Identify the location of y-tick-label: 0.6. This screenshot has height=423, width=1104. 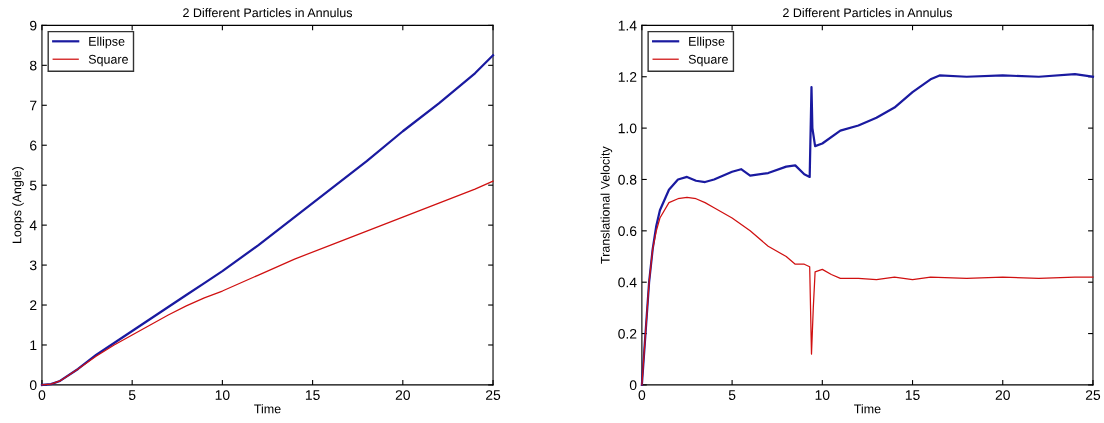
(627, 231).